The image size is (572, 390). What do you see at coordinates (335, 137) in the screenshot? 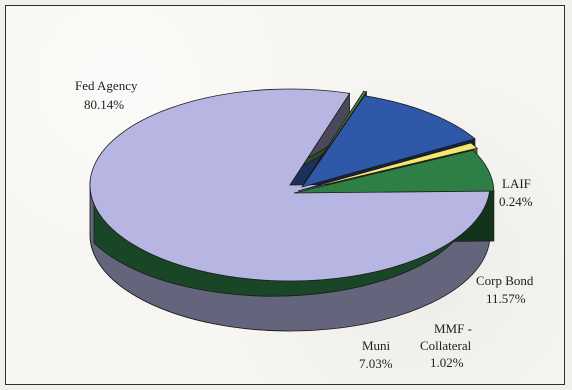
I see `slice-top-laif` at bounding box center [335, 137].